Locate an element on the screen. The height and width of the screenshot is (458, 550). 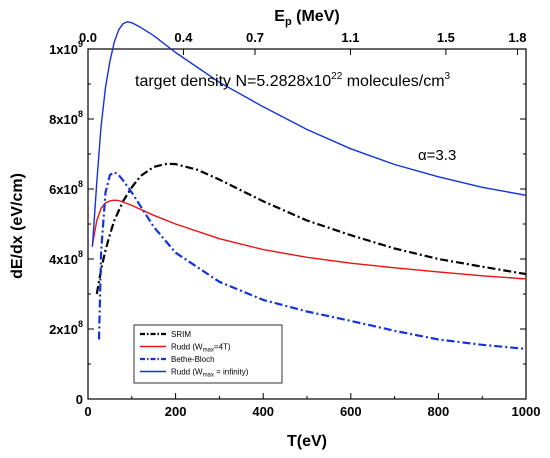
y-tick-base-2: 4x10 is located at coordinates (63, 259).